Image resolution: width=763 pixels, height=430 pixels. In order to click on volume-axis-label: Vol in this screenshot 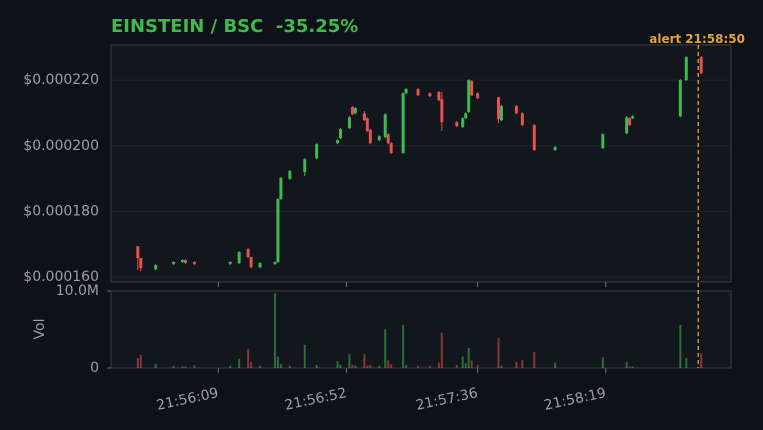, I will do `click(40, 329)`.